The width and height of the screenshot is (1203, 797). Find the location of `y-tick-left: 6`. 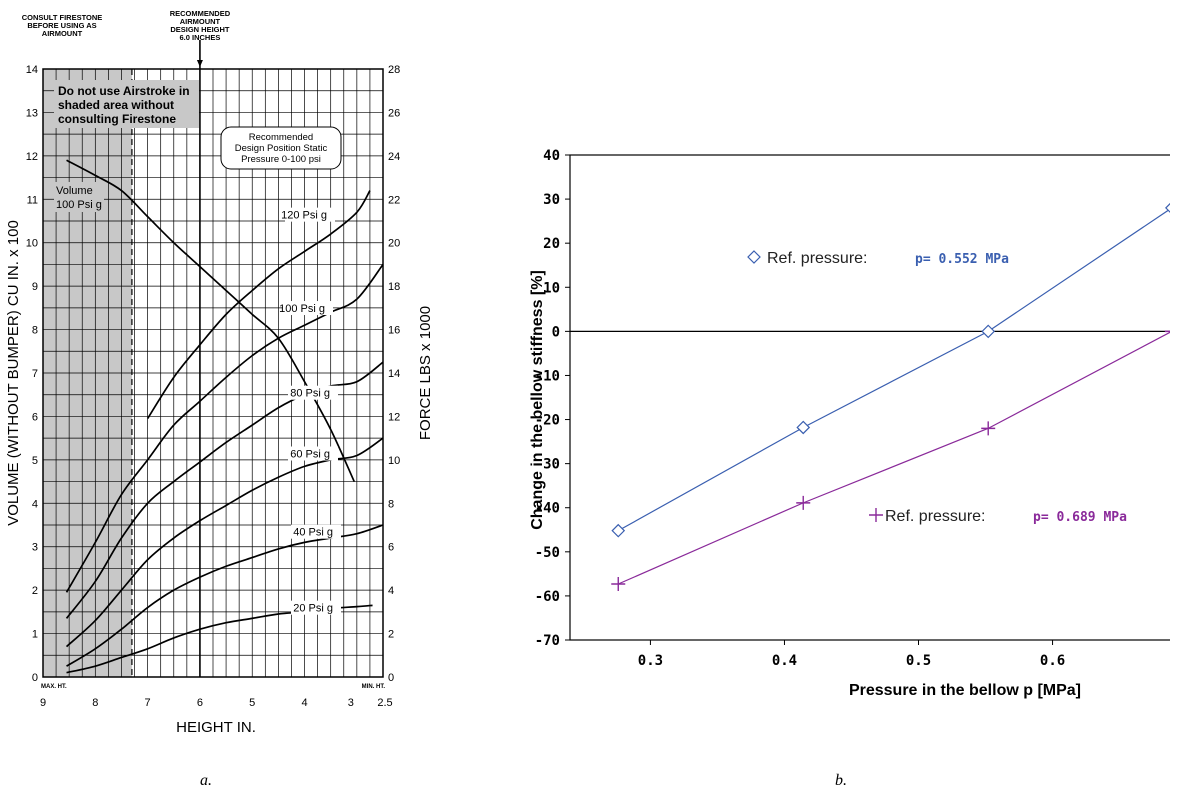

y-tick-left: 6 is located at coordinates (35, 417).